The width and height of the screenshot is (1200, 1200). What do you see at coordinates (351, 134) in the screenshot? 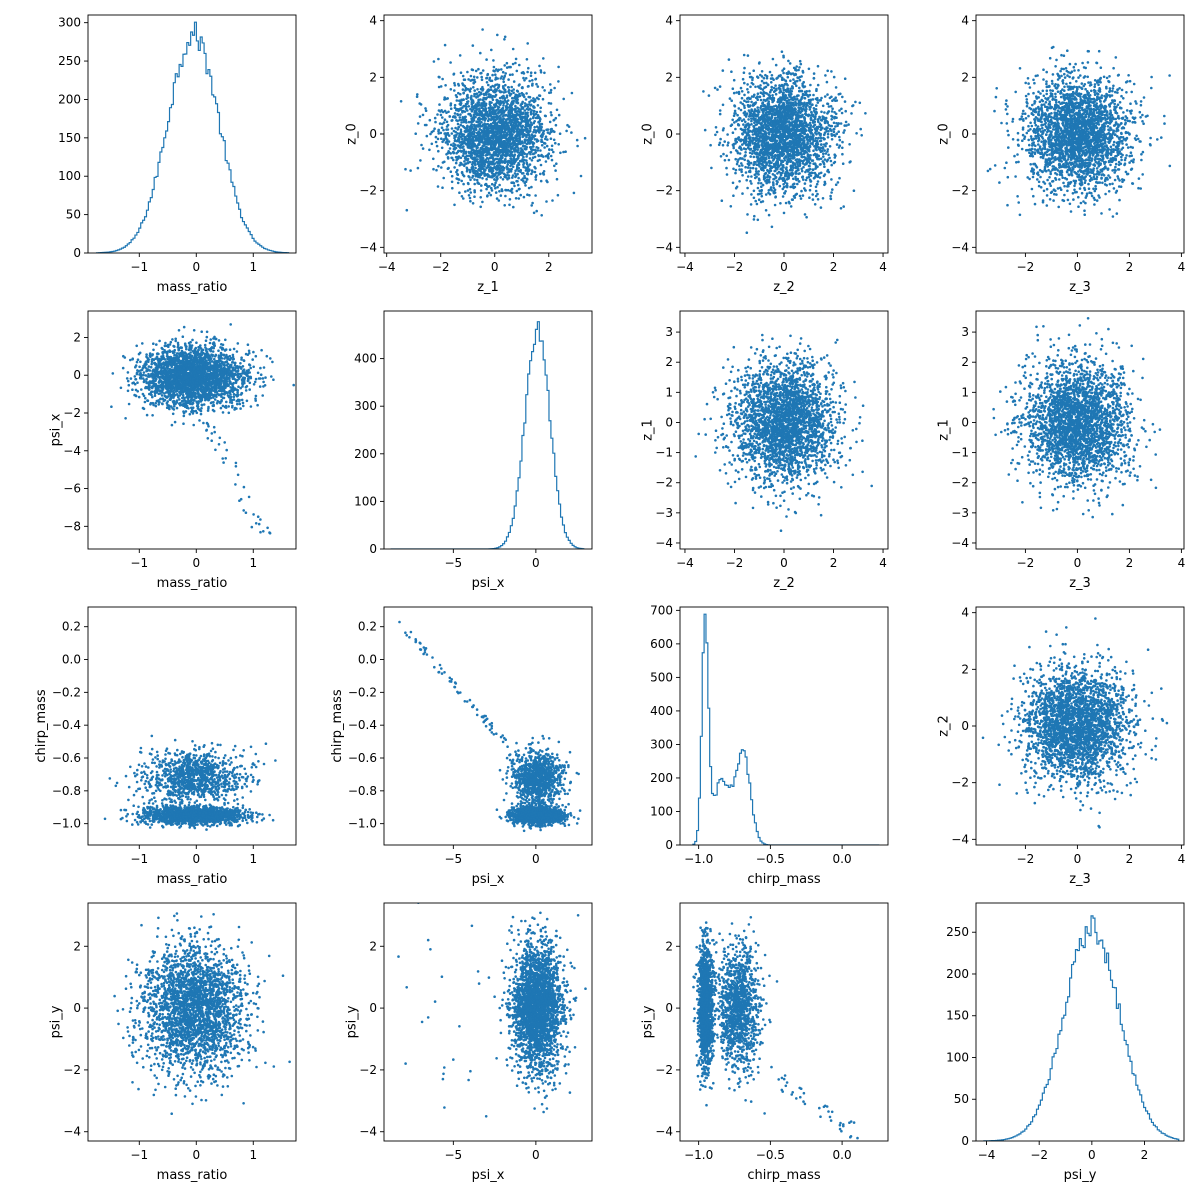
I see `y-axis-label: z_0` at bounding box center [351, 134].